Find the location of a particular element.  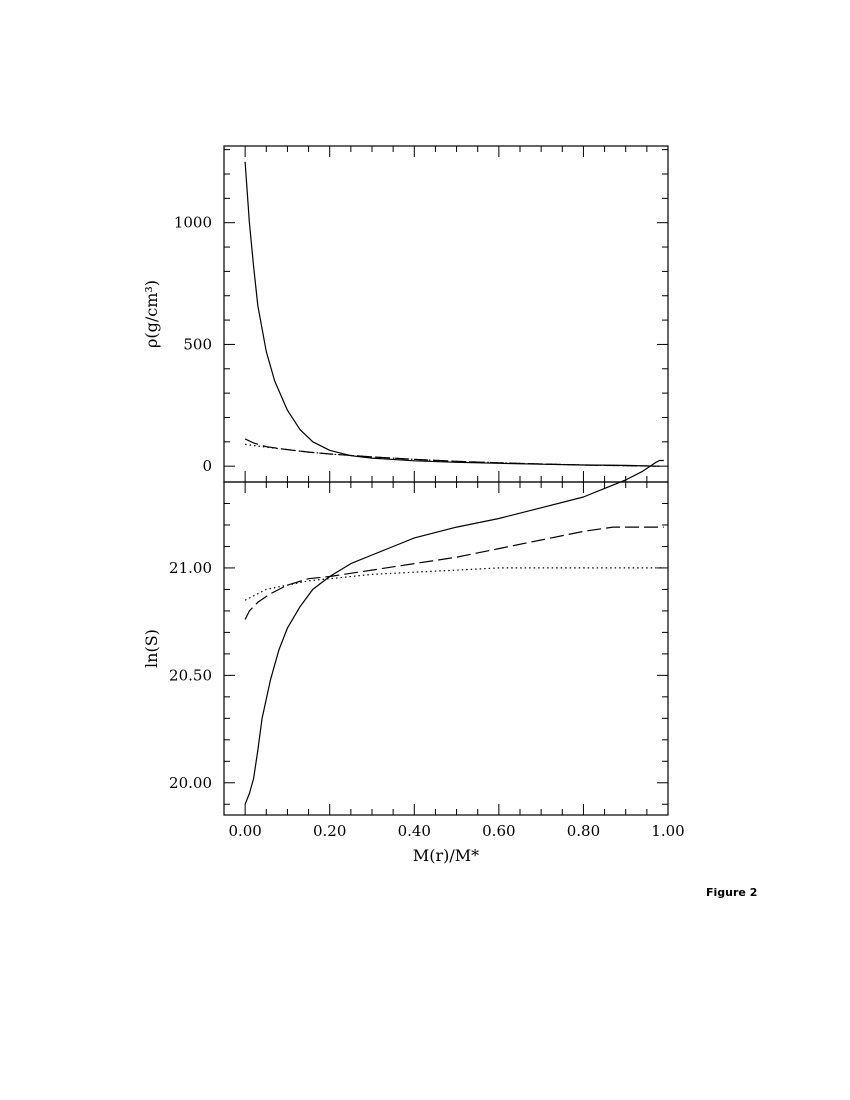

y-tick-label: 500 is located at coordinates (197, 344).